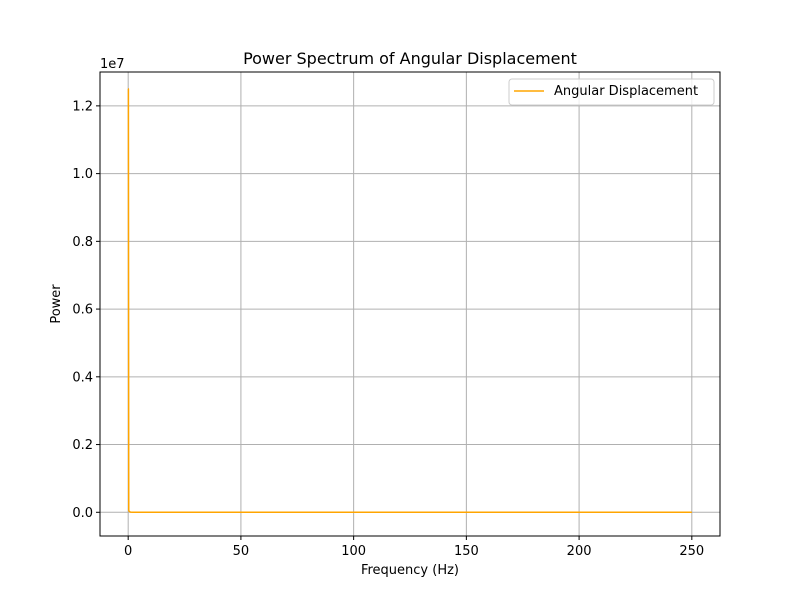 This screenshot has width=800, height=600. I want to click on x-tick-label: 50, so click(241, 551).